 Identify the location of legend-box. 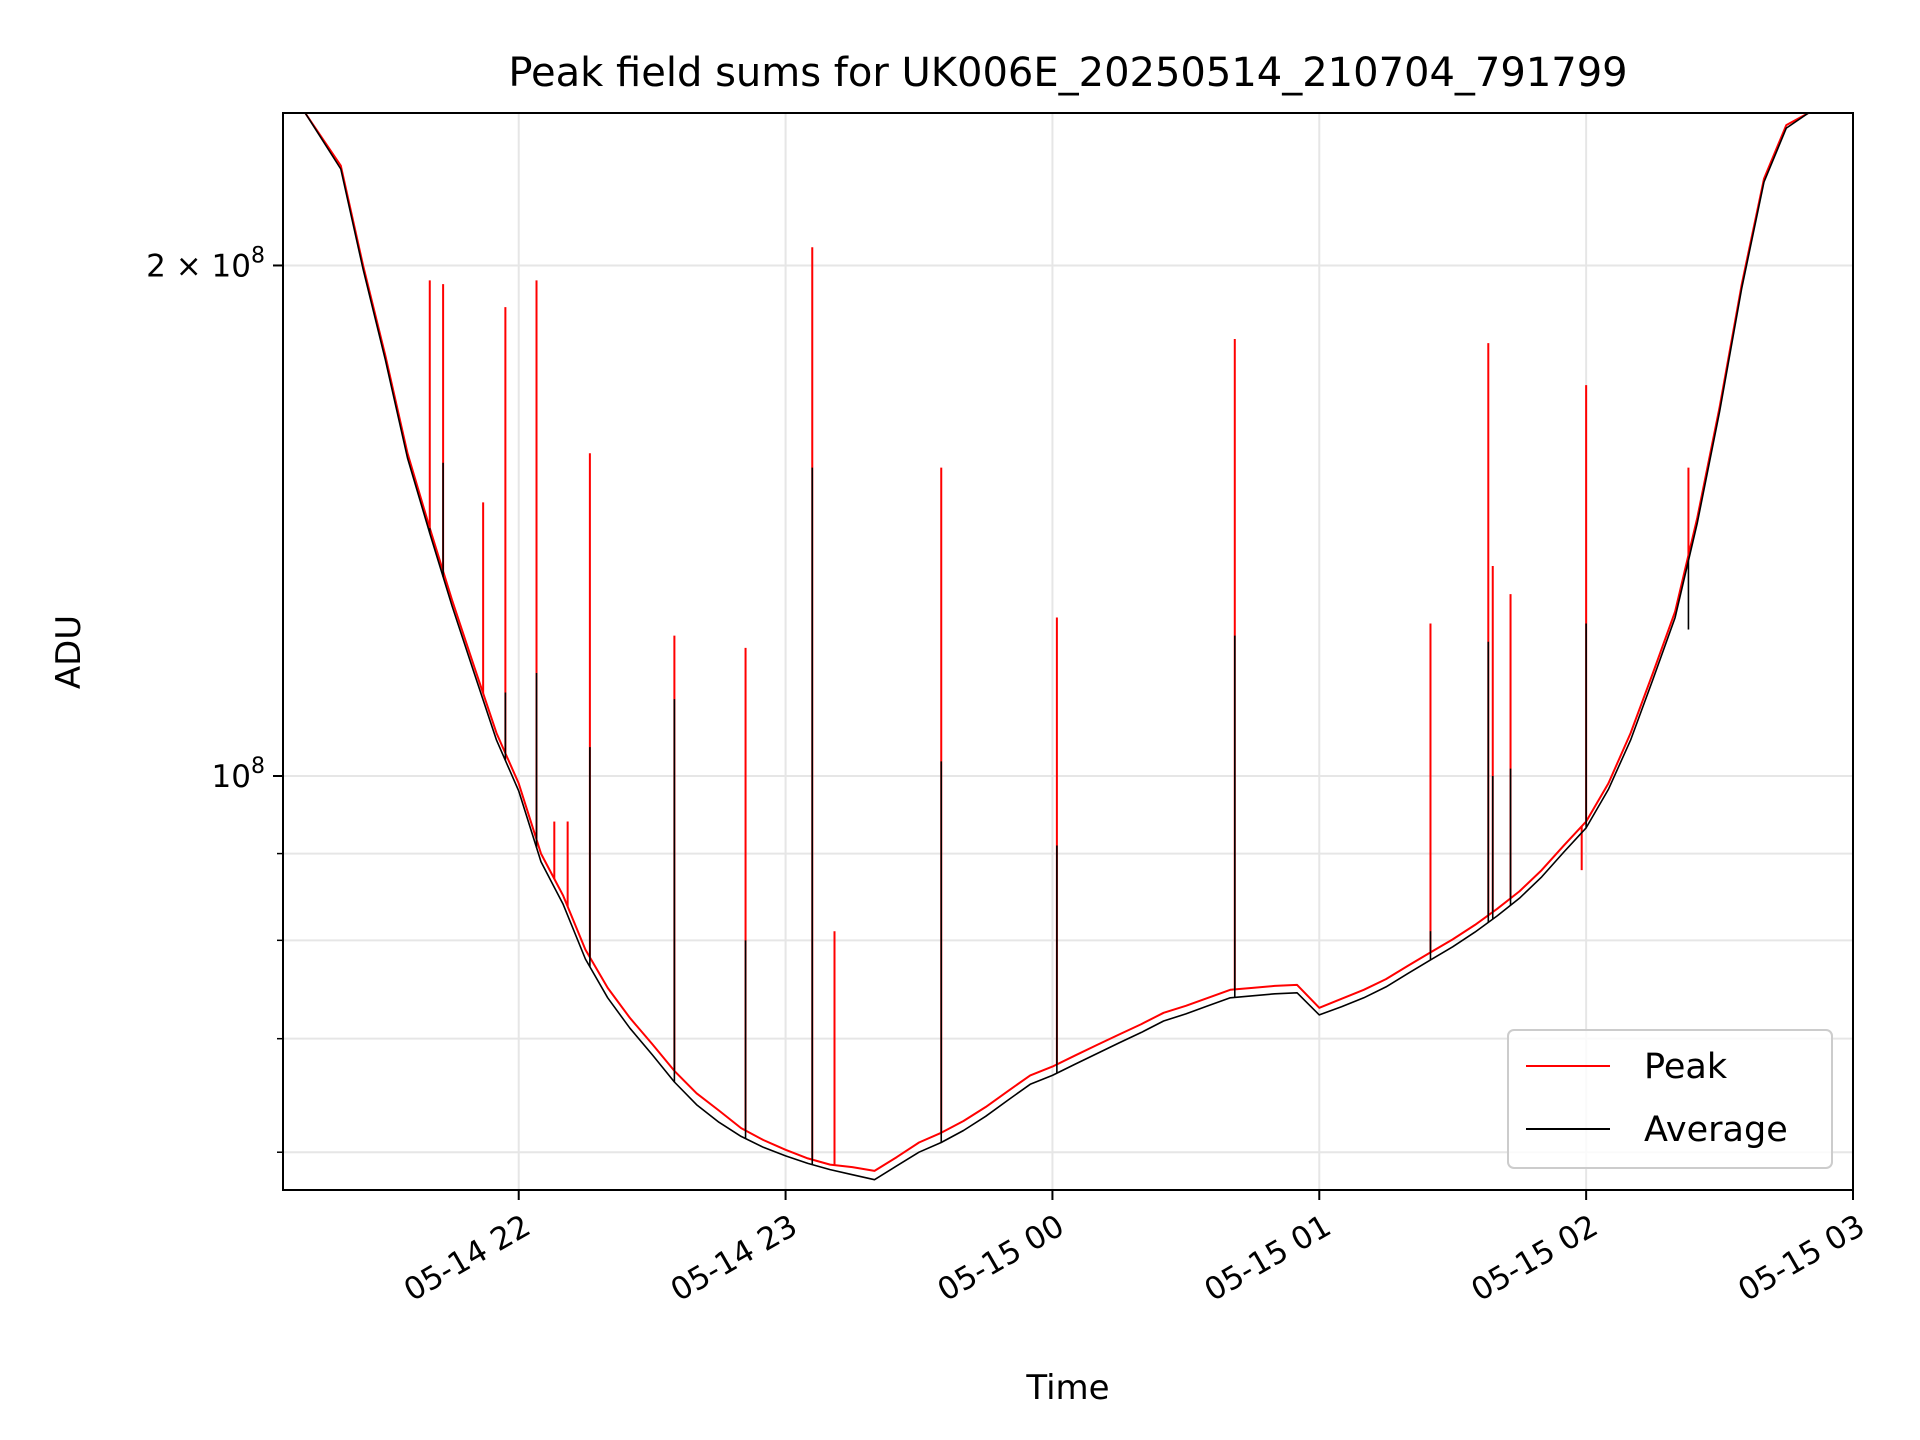
(1670, 1099).